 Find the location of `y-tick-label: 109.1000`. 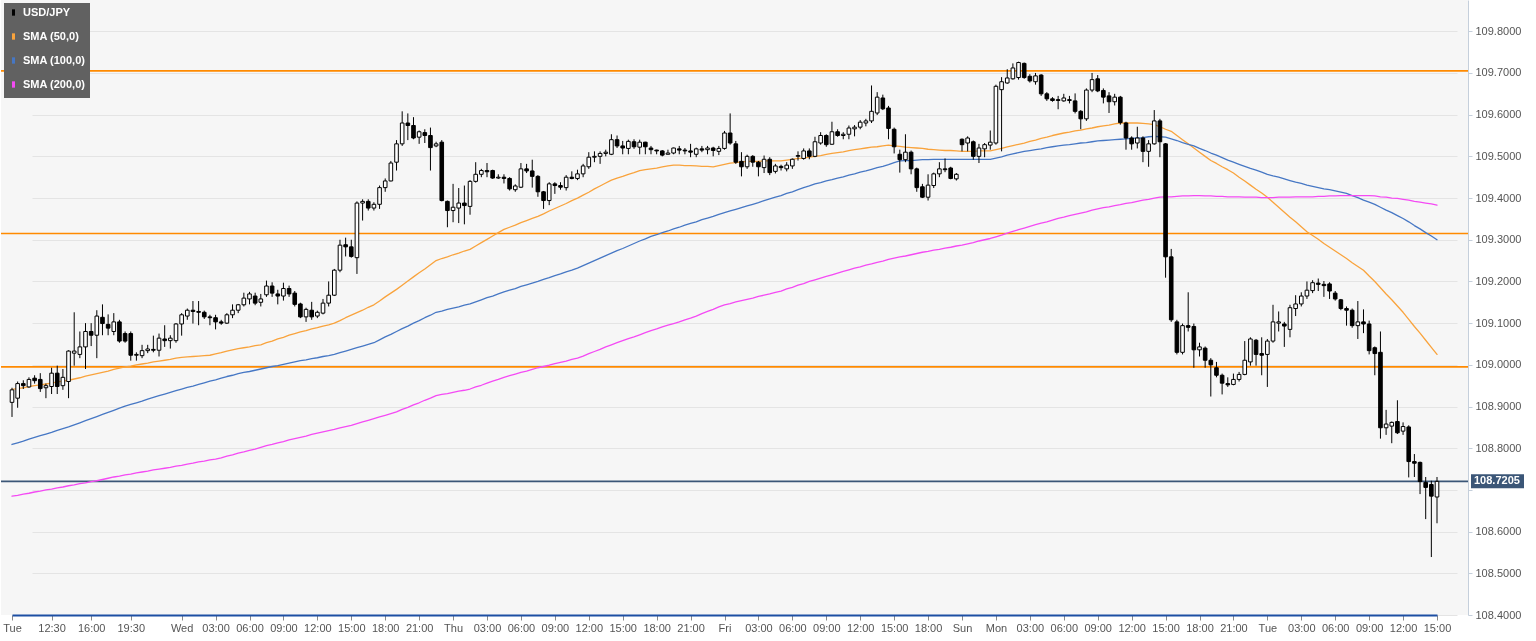

y-tick-label: 109.1000 is located at coordinates (1498, 322).